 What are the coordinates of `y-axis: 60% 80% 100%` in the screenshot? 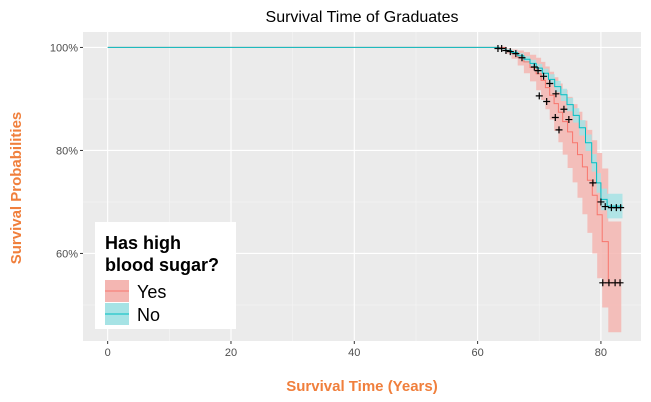 It's located at (66, 151).